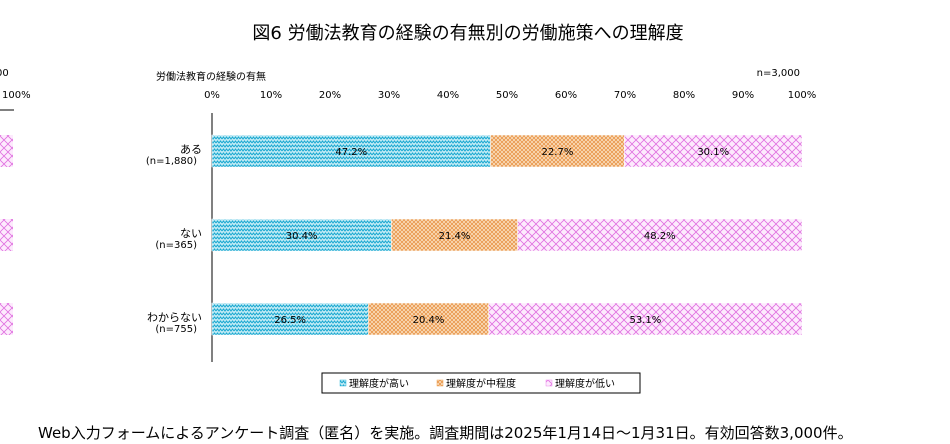  What do you see at coordinates (211, 76) in the screenshot?
I see `group-label: 労働法教育の経験の有無` at bounding box center [211, 76].